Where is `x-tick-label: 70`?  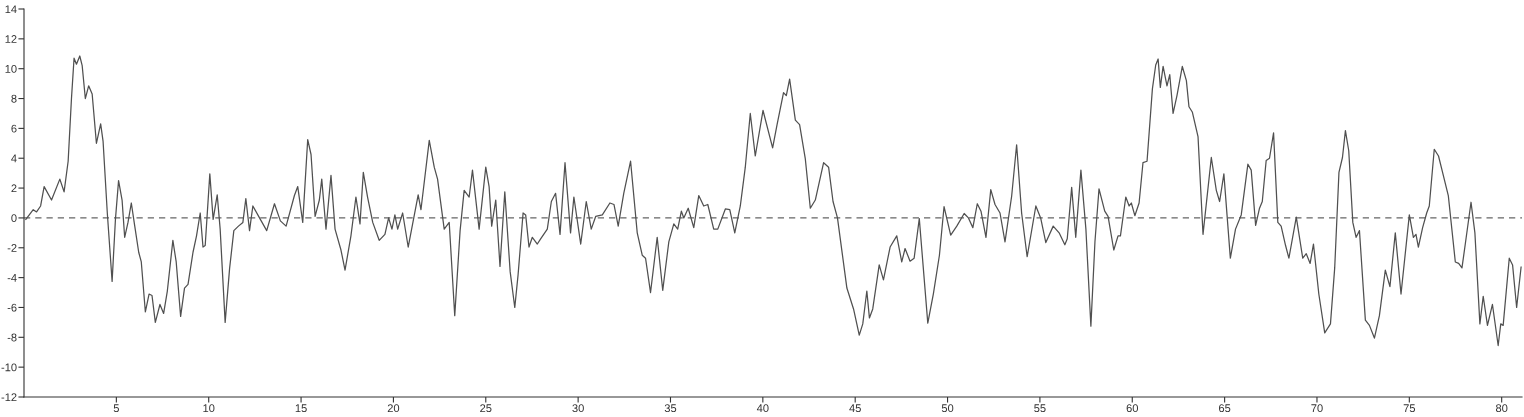 x-tick-label: 70 is located at coordinates (1317, 408).